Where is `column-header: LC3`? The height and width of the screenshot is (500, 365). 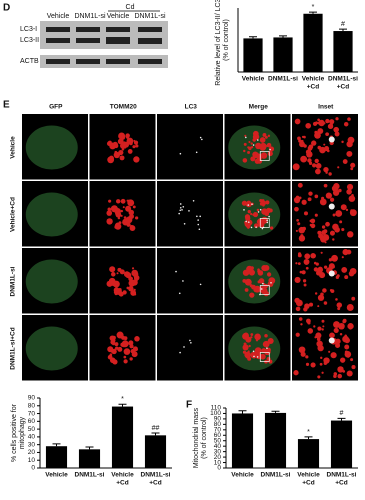 column-header: LC3 is located at coordinates (191, 107).